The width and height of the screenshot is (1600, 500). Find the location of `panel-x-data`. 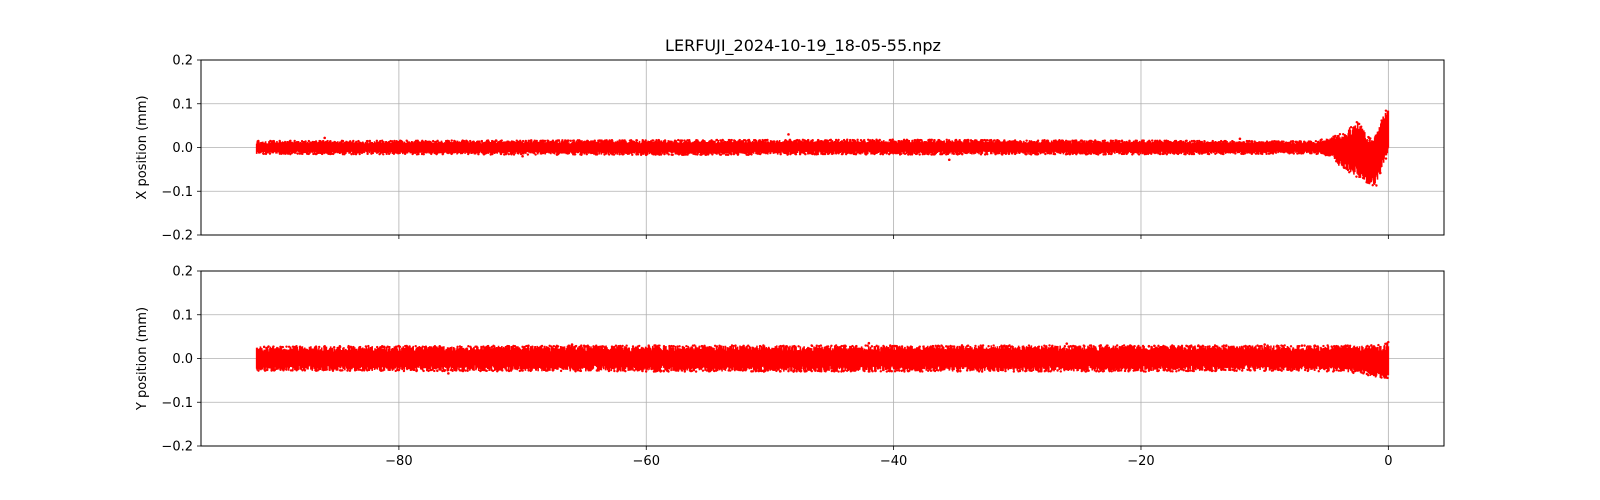

panel-x-data is located at coordinates (822, 148).